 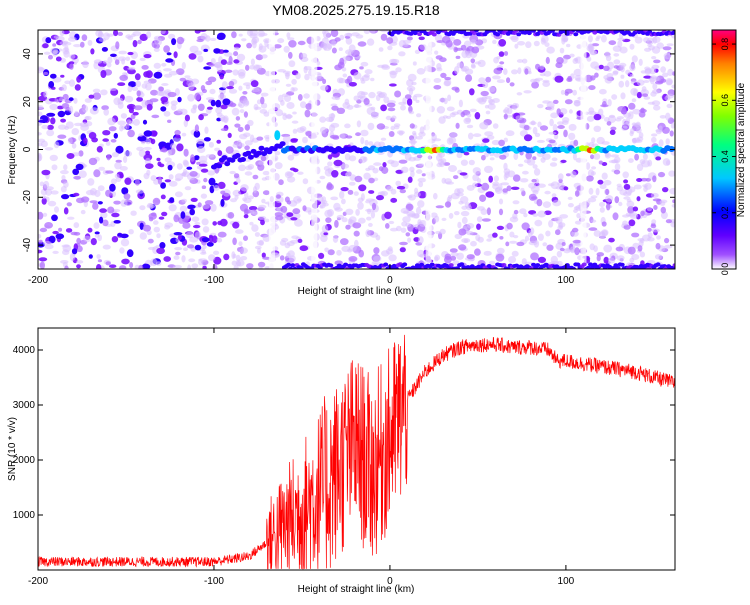 What do you see at coordinates (214, 280) in the screenshot?
I see `spectrogram-x-tick-label: -100` at bounding box center [214, 280].